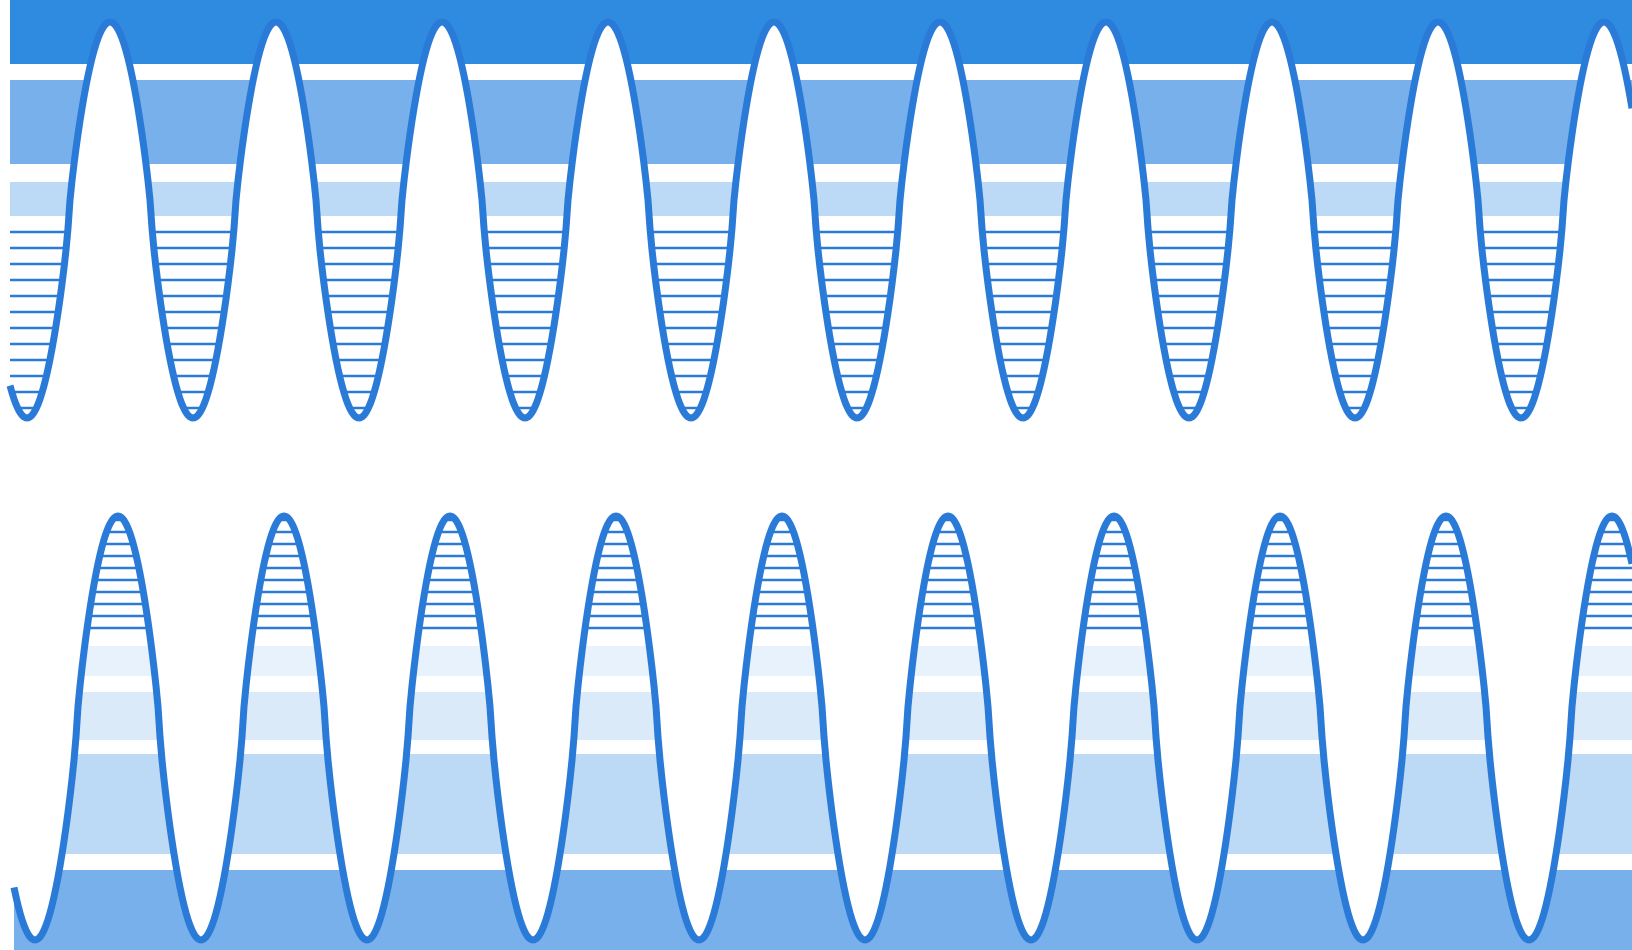  I want to click on bottom-band-gap, so click(823, 862).